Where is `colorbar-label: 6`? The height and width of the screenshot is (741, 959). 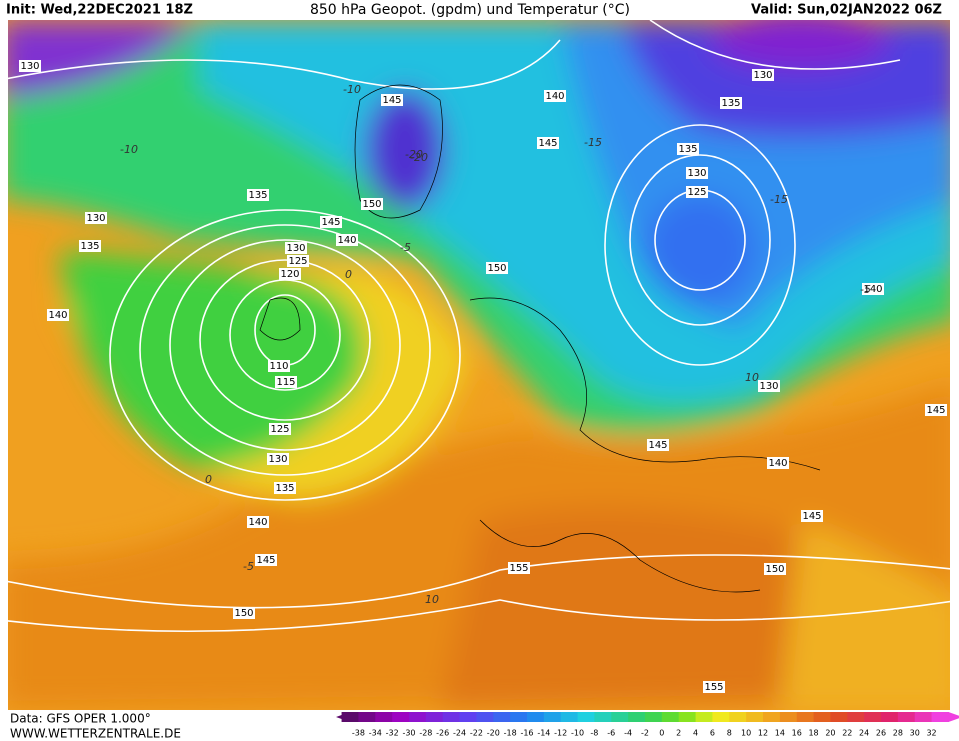 colorbar-label: 6 is located at coordinates (712, 733).